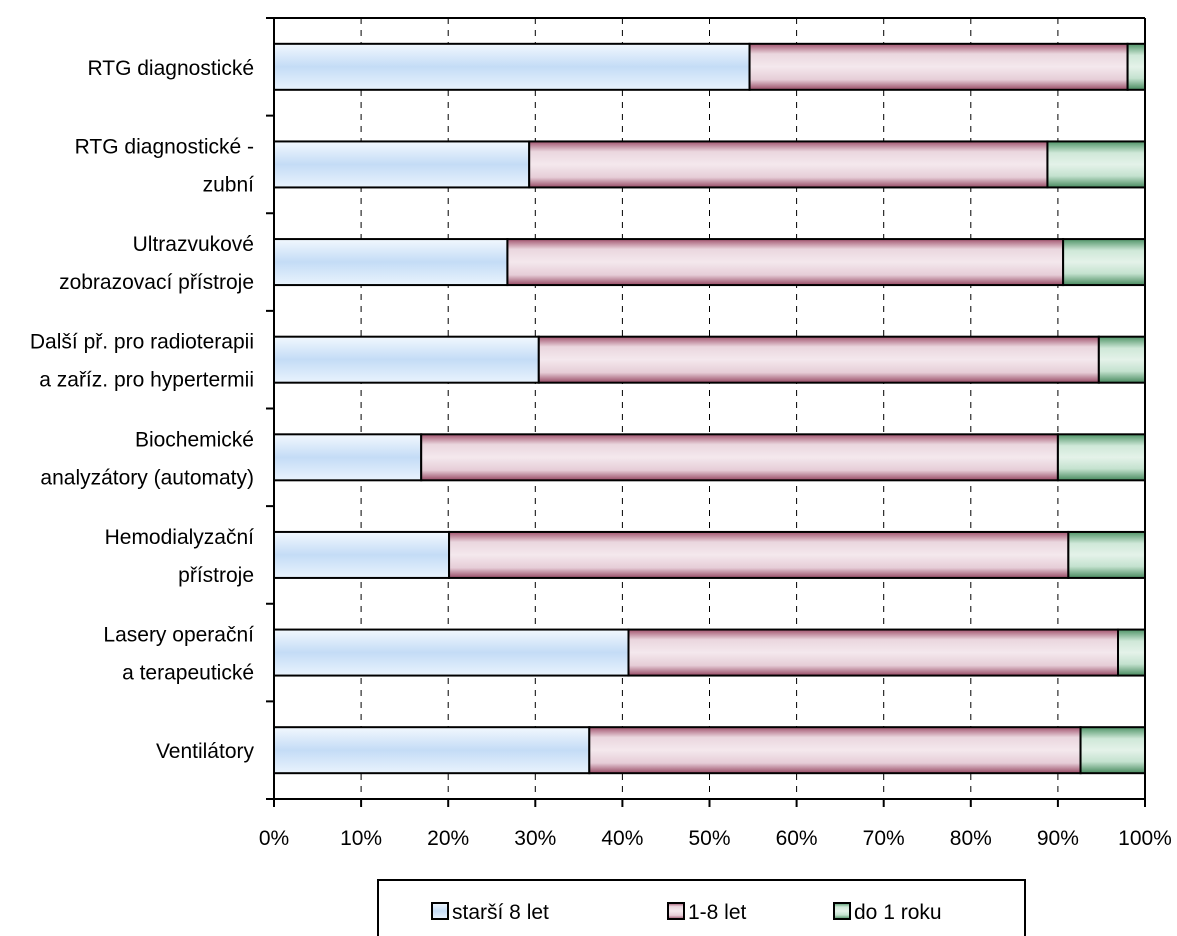  I want to click on bar-starší-8-let-0, so click(512, 66).